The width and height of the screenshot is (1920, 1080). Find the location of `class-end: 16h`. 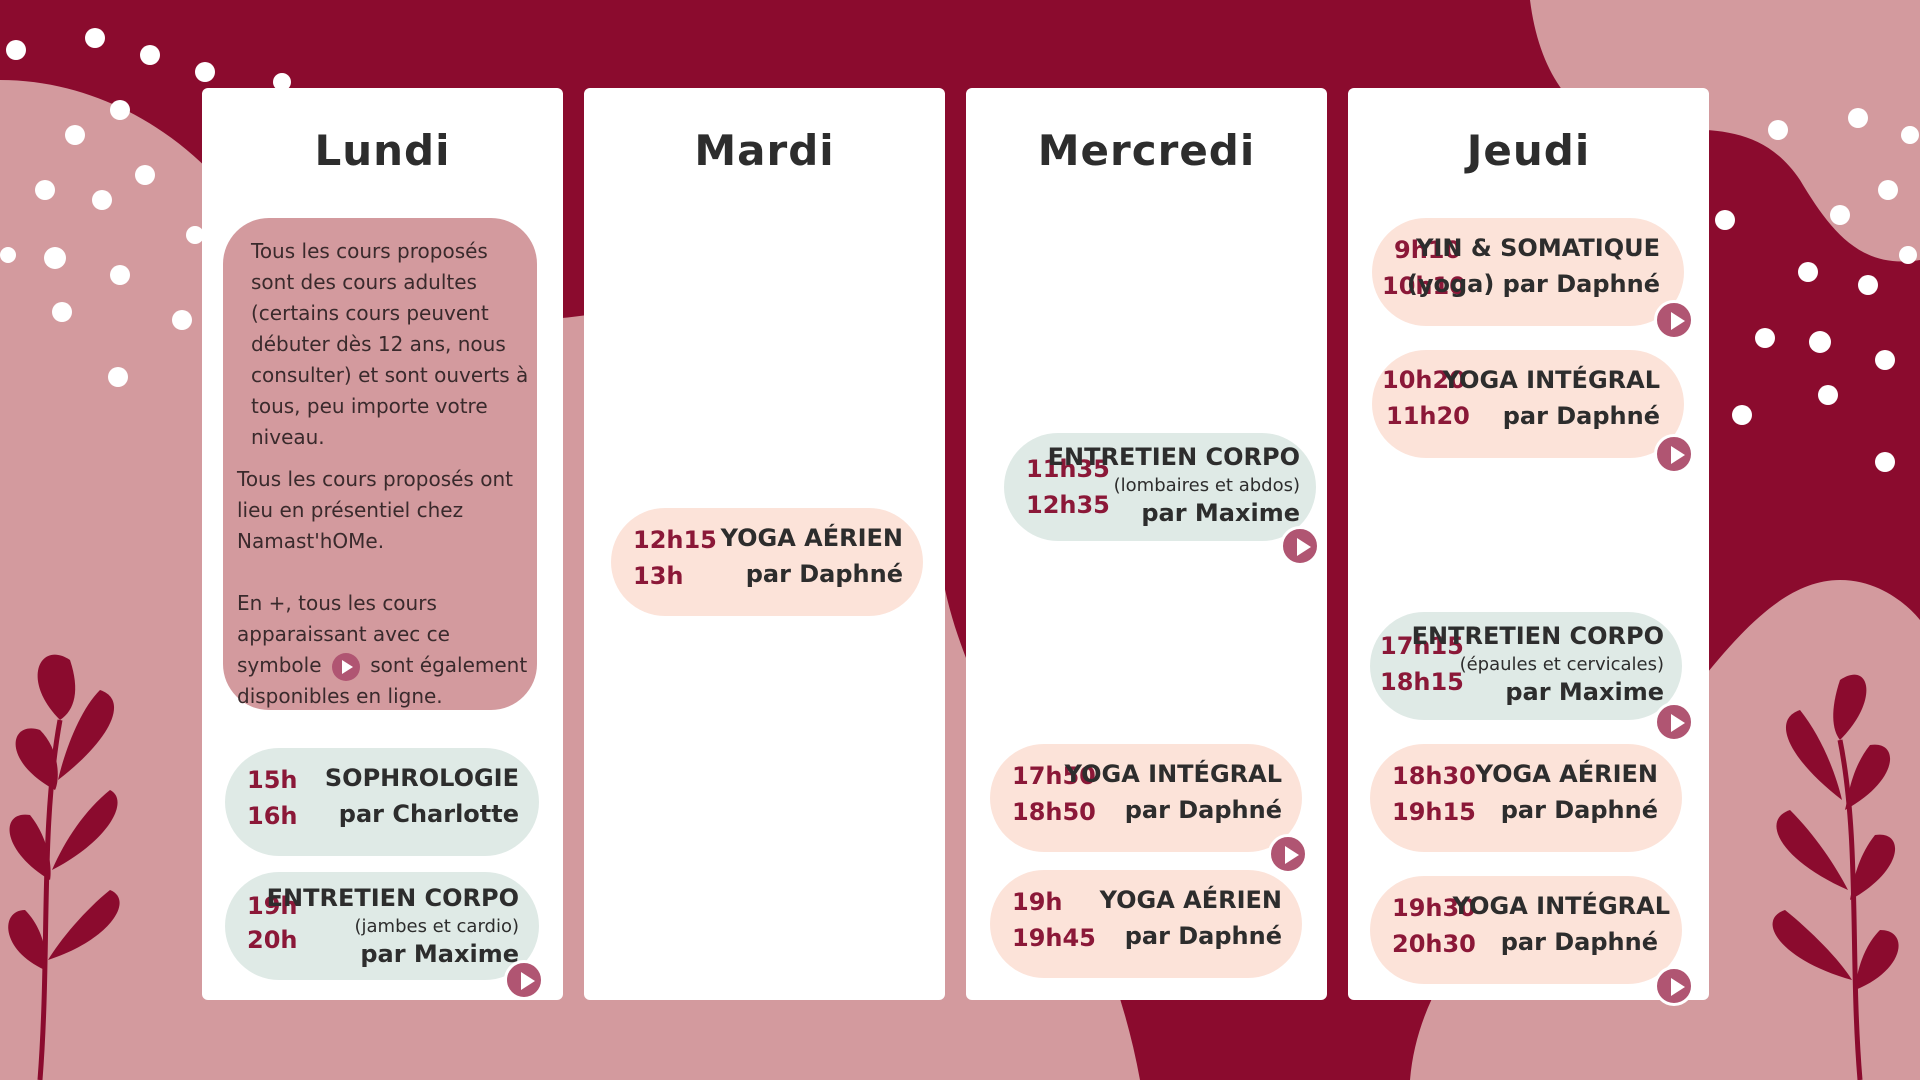

class-end: 16h is located at coordinates (272, 816).